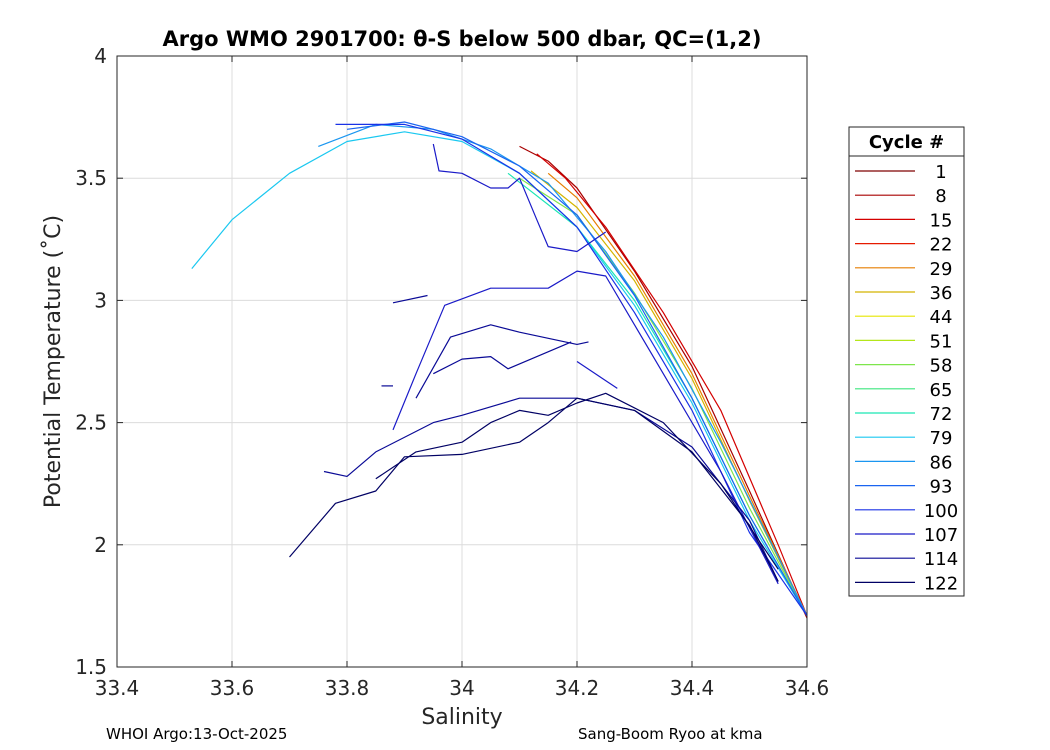  Describe the element at coordinates (53, 361) in the screenshot. I see `y-axis-label: Potential Temperature (˚C)` at that location.